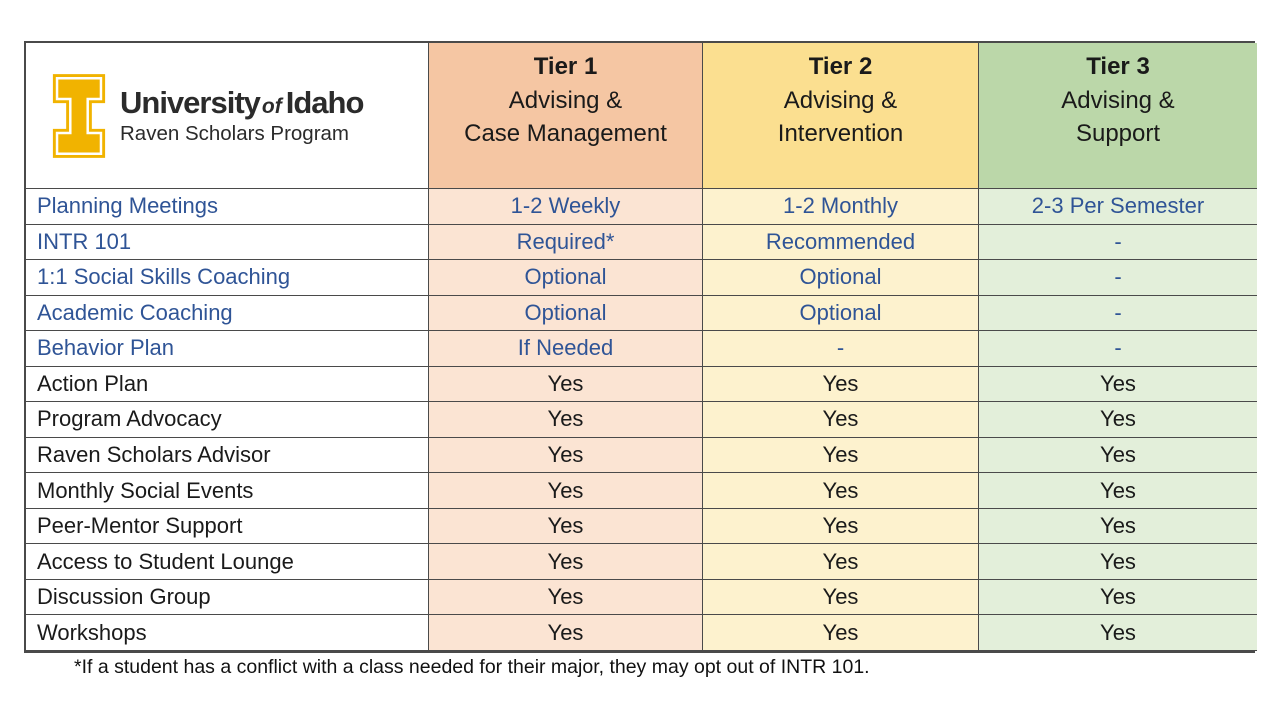 The width and height of the screenshot is (1280, 720). What do you see at coordinates (1118, 116) in the screenshot?
I see `tier3-header: Tier 3 Advising & Support` at bounding box center [1118, 116].